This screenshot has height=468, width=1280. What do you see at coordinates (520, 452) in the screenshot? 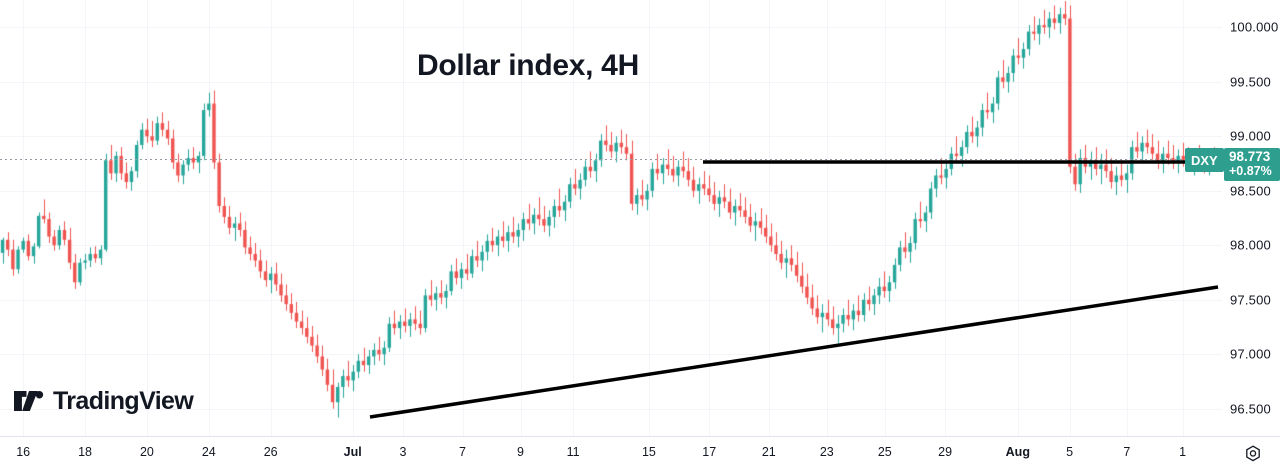
I see `time-axis-label: 9` at bounding box center [520, 452].